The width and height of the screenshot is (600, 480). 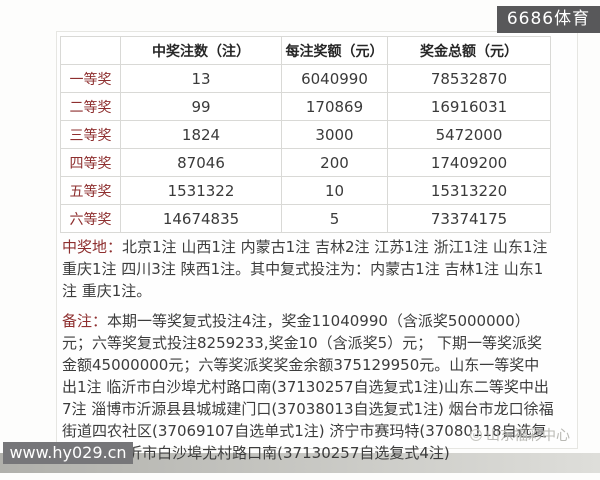 What do you see at coordinates (201, 106) in the screenshot?
I see `count-value: 99` at bounding box center [201, 106].